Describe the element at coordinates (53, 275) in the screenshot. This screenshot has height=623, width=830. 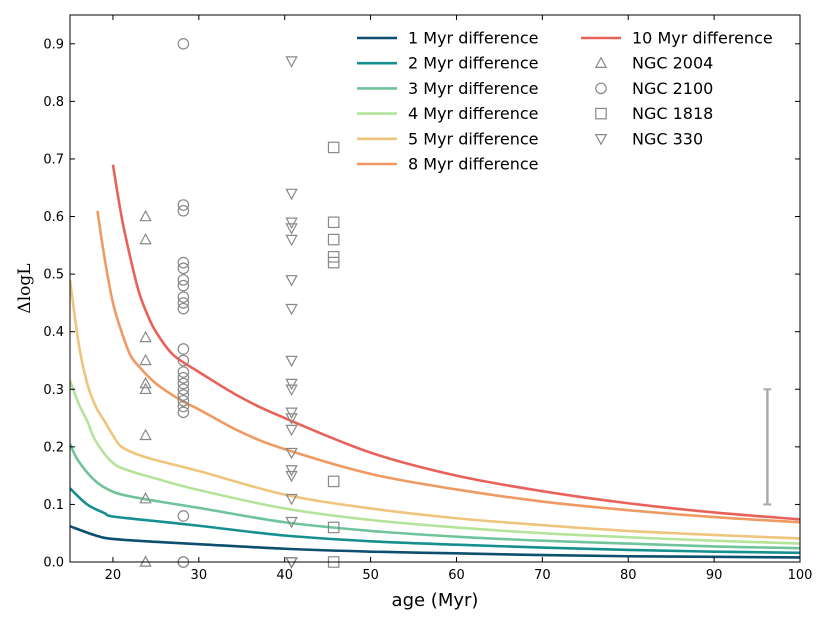
I see `y-tick-label: 0.5` at that location.